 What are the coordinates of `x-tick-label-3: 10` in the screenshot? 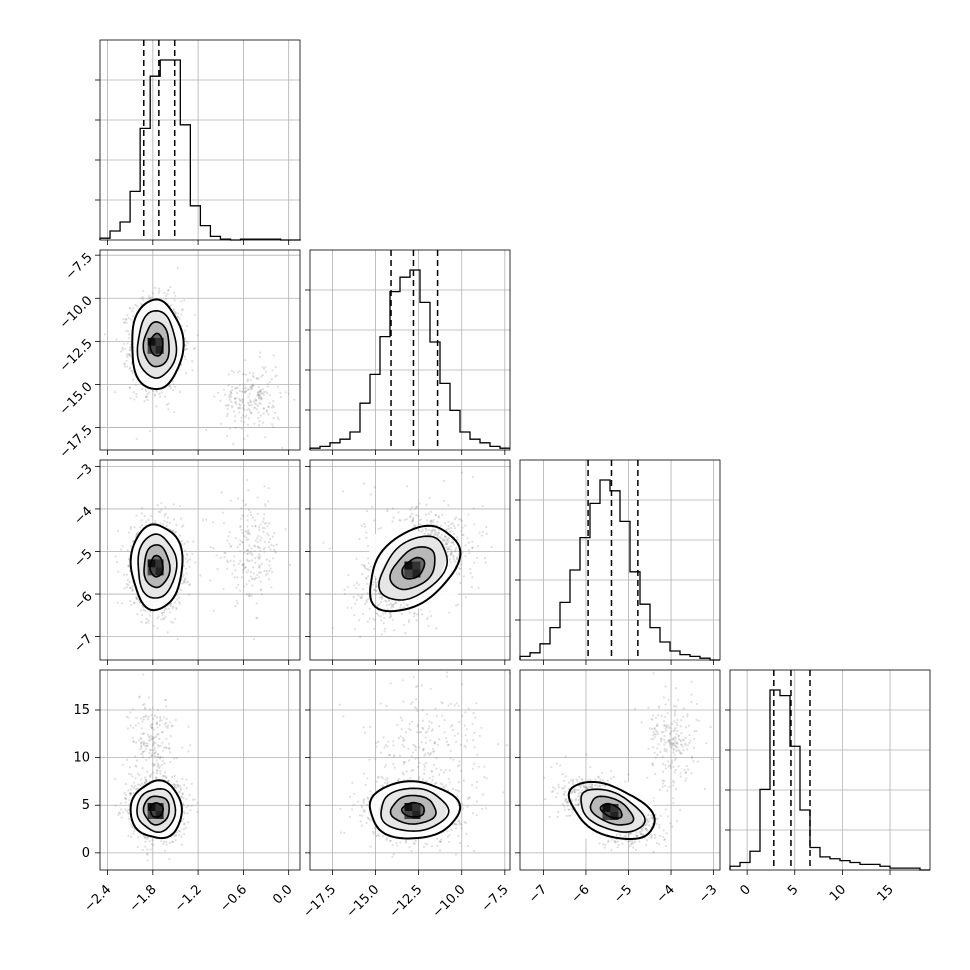 It's located at (838, 893).